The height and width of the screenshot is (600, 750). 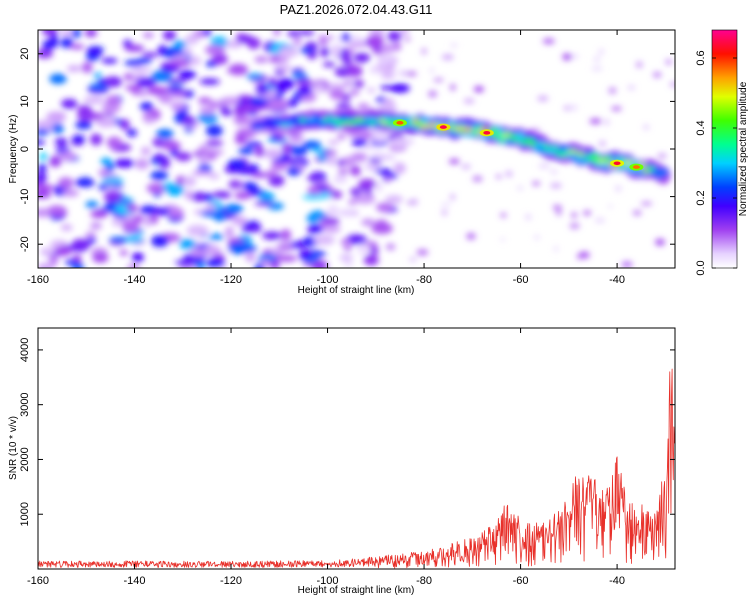 What do you see at coordinates (424, 280) in the screenshot?
I see `spectrogram-x-tick-label: -80` at bounding box center [424, 280].